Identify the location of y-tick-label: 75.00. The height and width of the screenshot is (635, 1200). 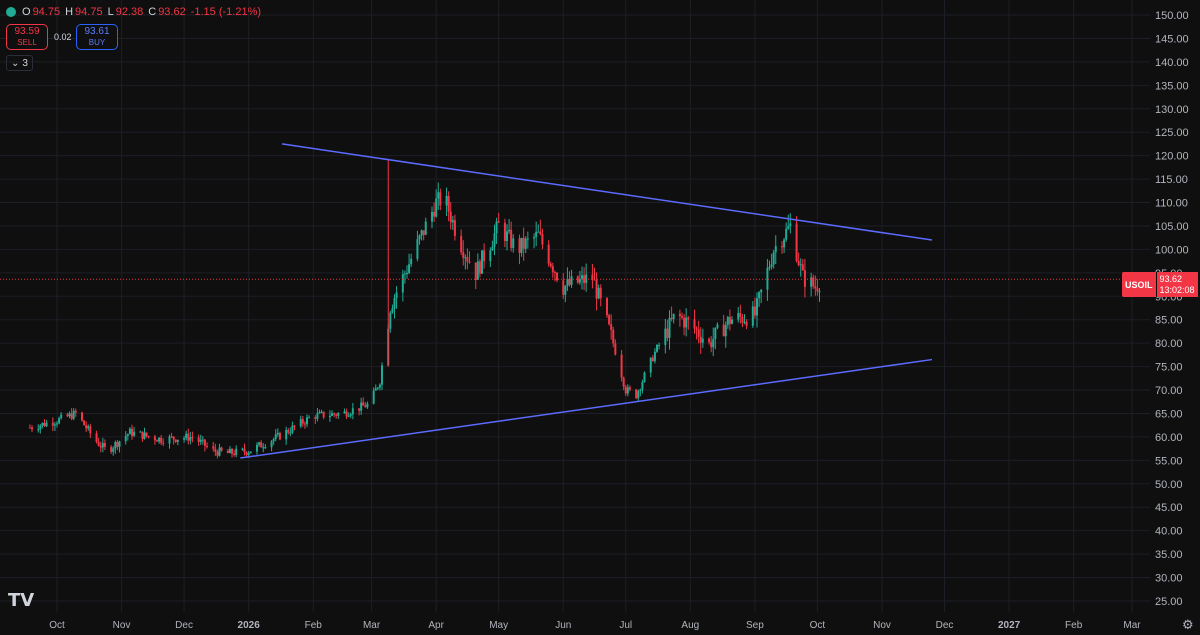
(1169, 368).